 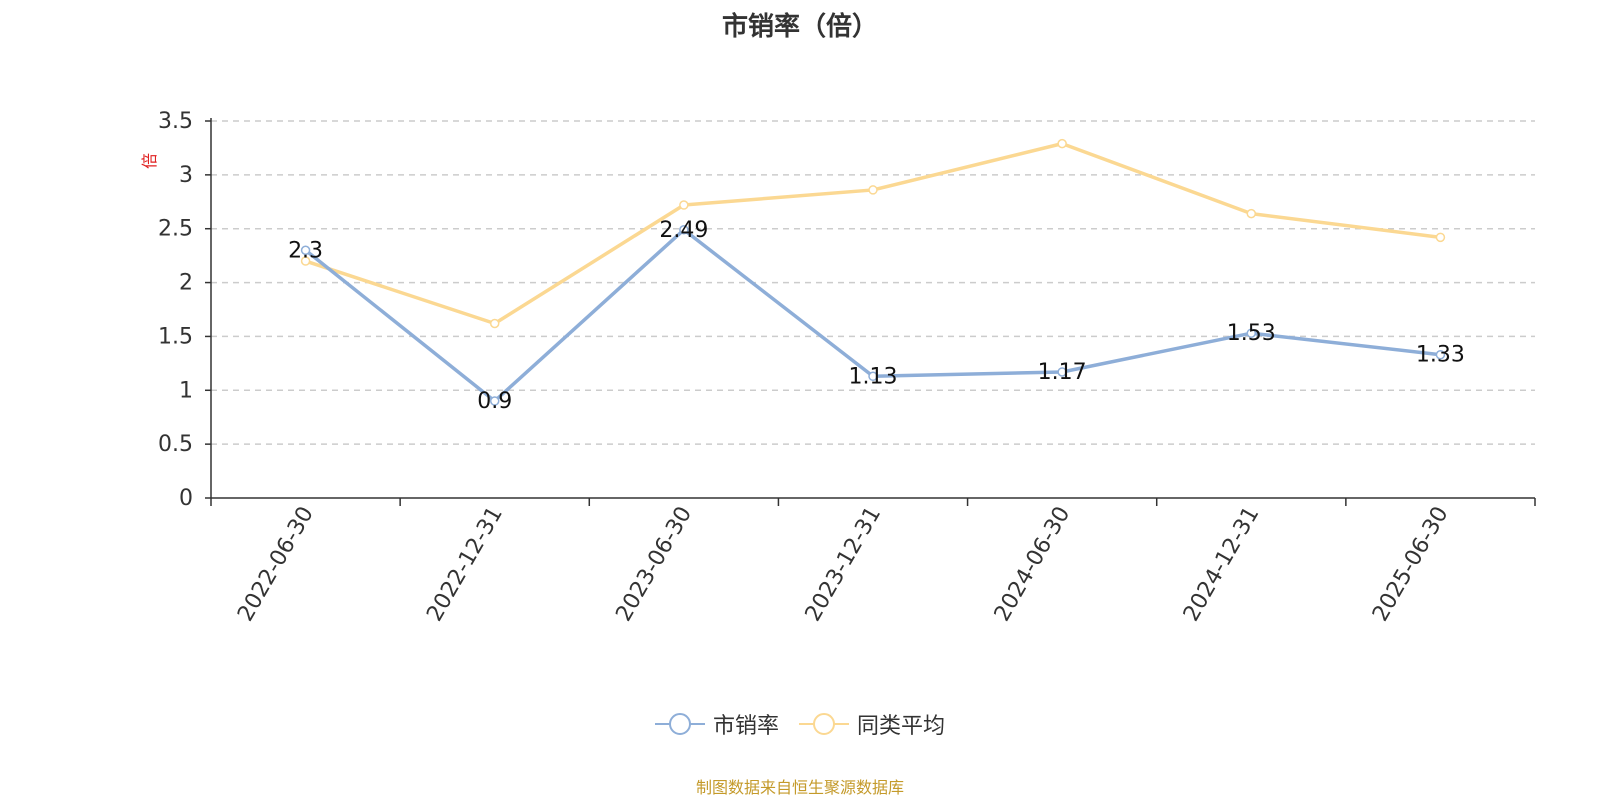 I want to click on source-note: 制图数据来自恒生聚源数据库, so click(x=799, y=787).